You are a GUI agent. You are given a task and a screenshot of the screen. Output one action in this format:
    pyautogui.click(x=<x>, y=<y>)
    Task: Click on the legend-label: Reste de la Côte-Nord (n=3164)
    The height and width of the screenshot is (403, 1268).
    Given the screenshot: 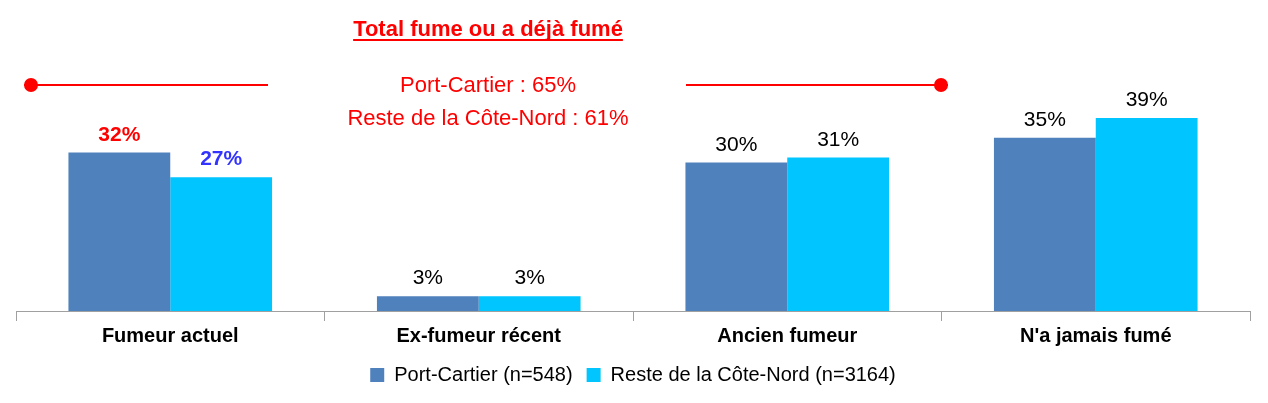 What is the action you would take?
    pyautogui.click(x=753, y=373)
    